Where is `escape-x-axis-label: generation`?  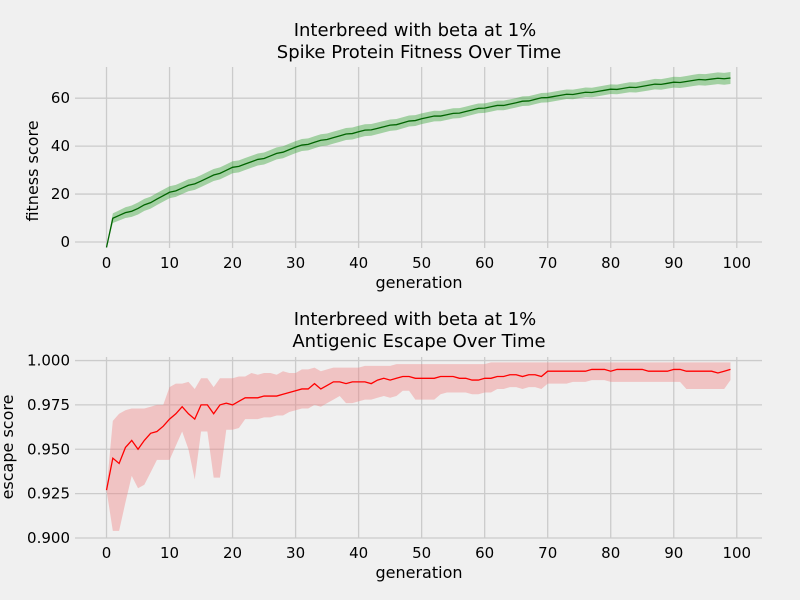
escape-x-axis-label: generation is located at coordinates (418, 572).